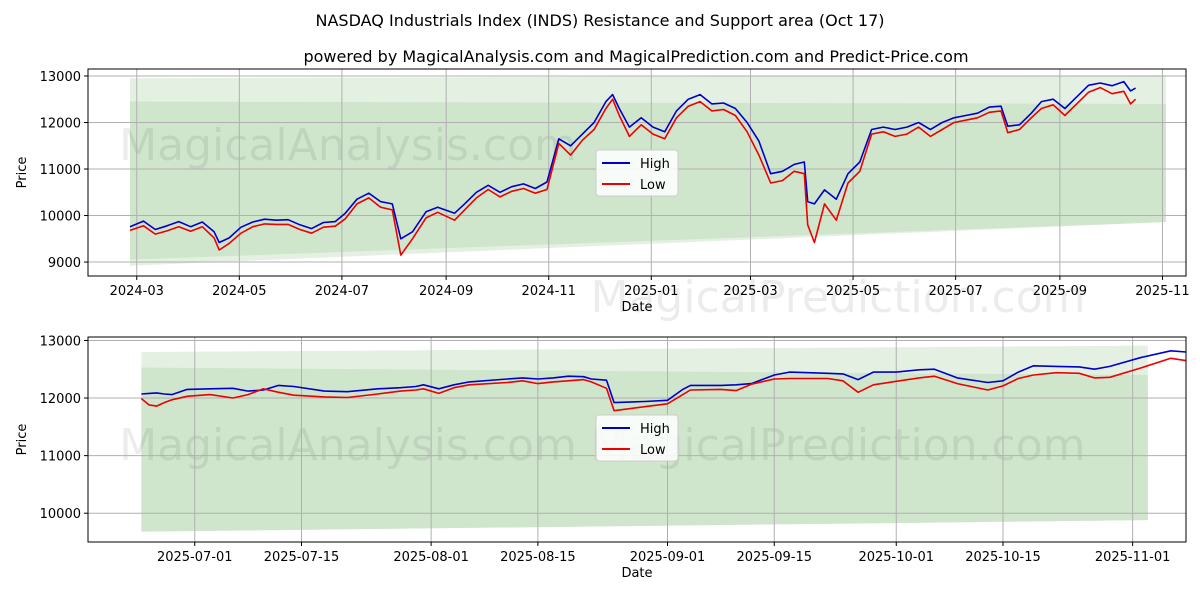  Describe the element at coordinates (342, 291) in the screenshot. I see `x-tick-label: 2024-07` at that location.